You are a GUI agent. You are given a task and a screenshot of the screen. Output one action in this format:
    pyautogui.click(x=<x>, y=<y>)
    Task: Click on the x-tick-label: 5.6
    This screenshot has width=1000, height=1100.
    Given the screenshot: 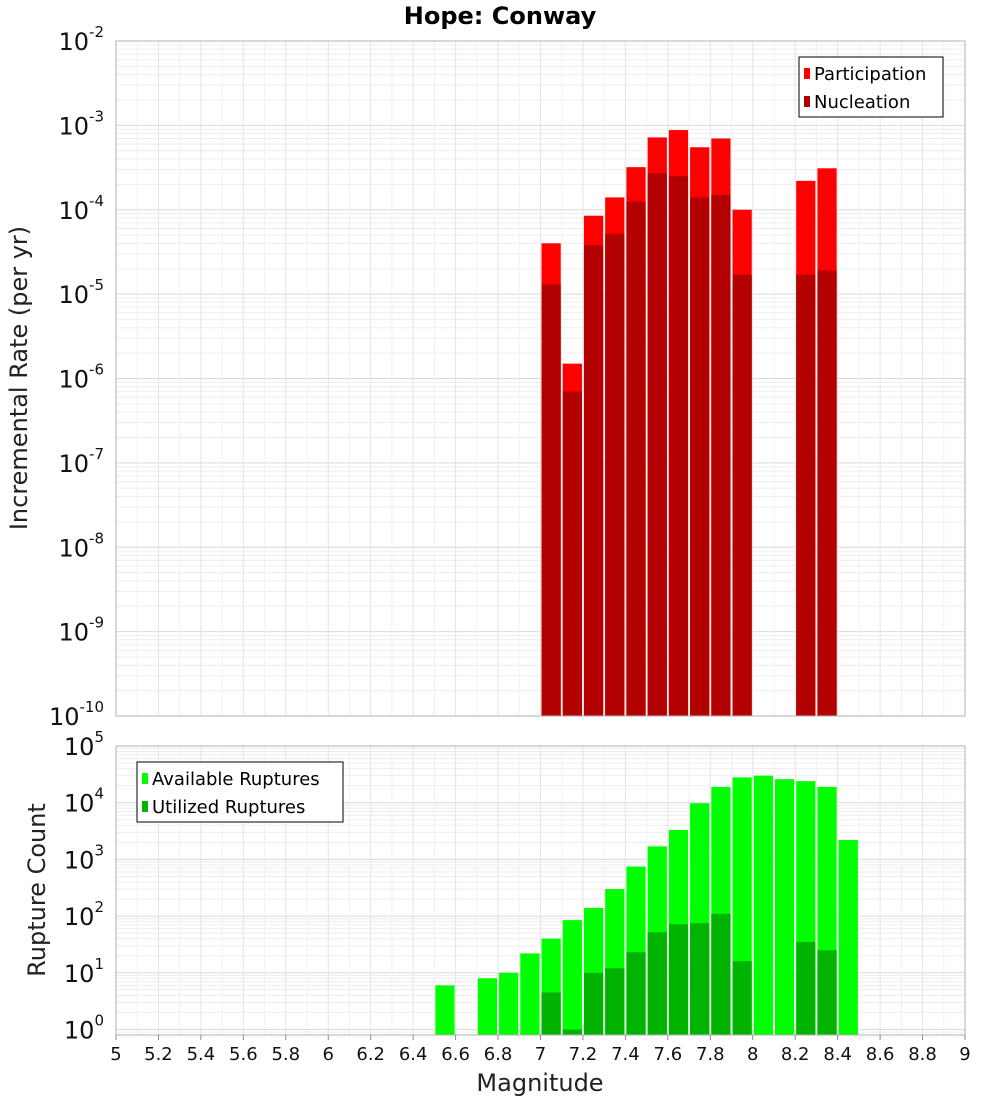 What is the action you would take?
    pyautogui.click(x=243, y=1054)
    